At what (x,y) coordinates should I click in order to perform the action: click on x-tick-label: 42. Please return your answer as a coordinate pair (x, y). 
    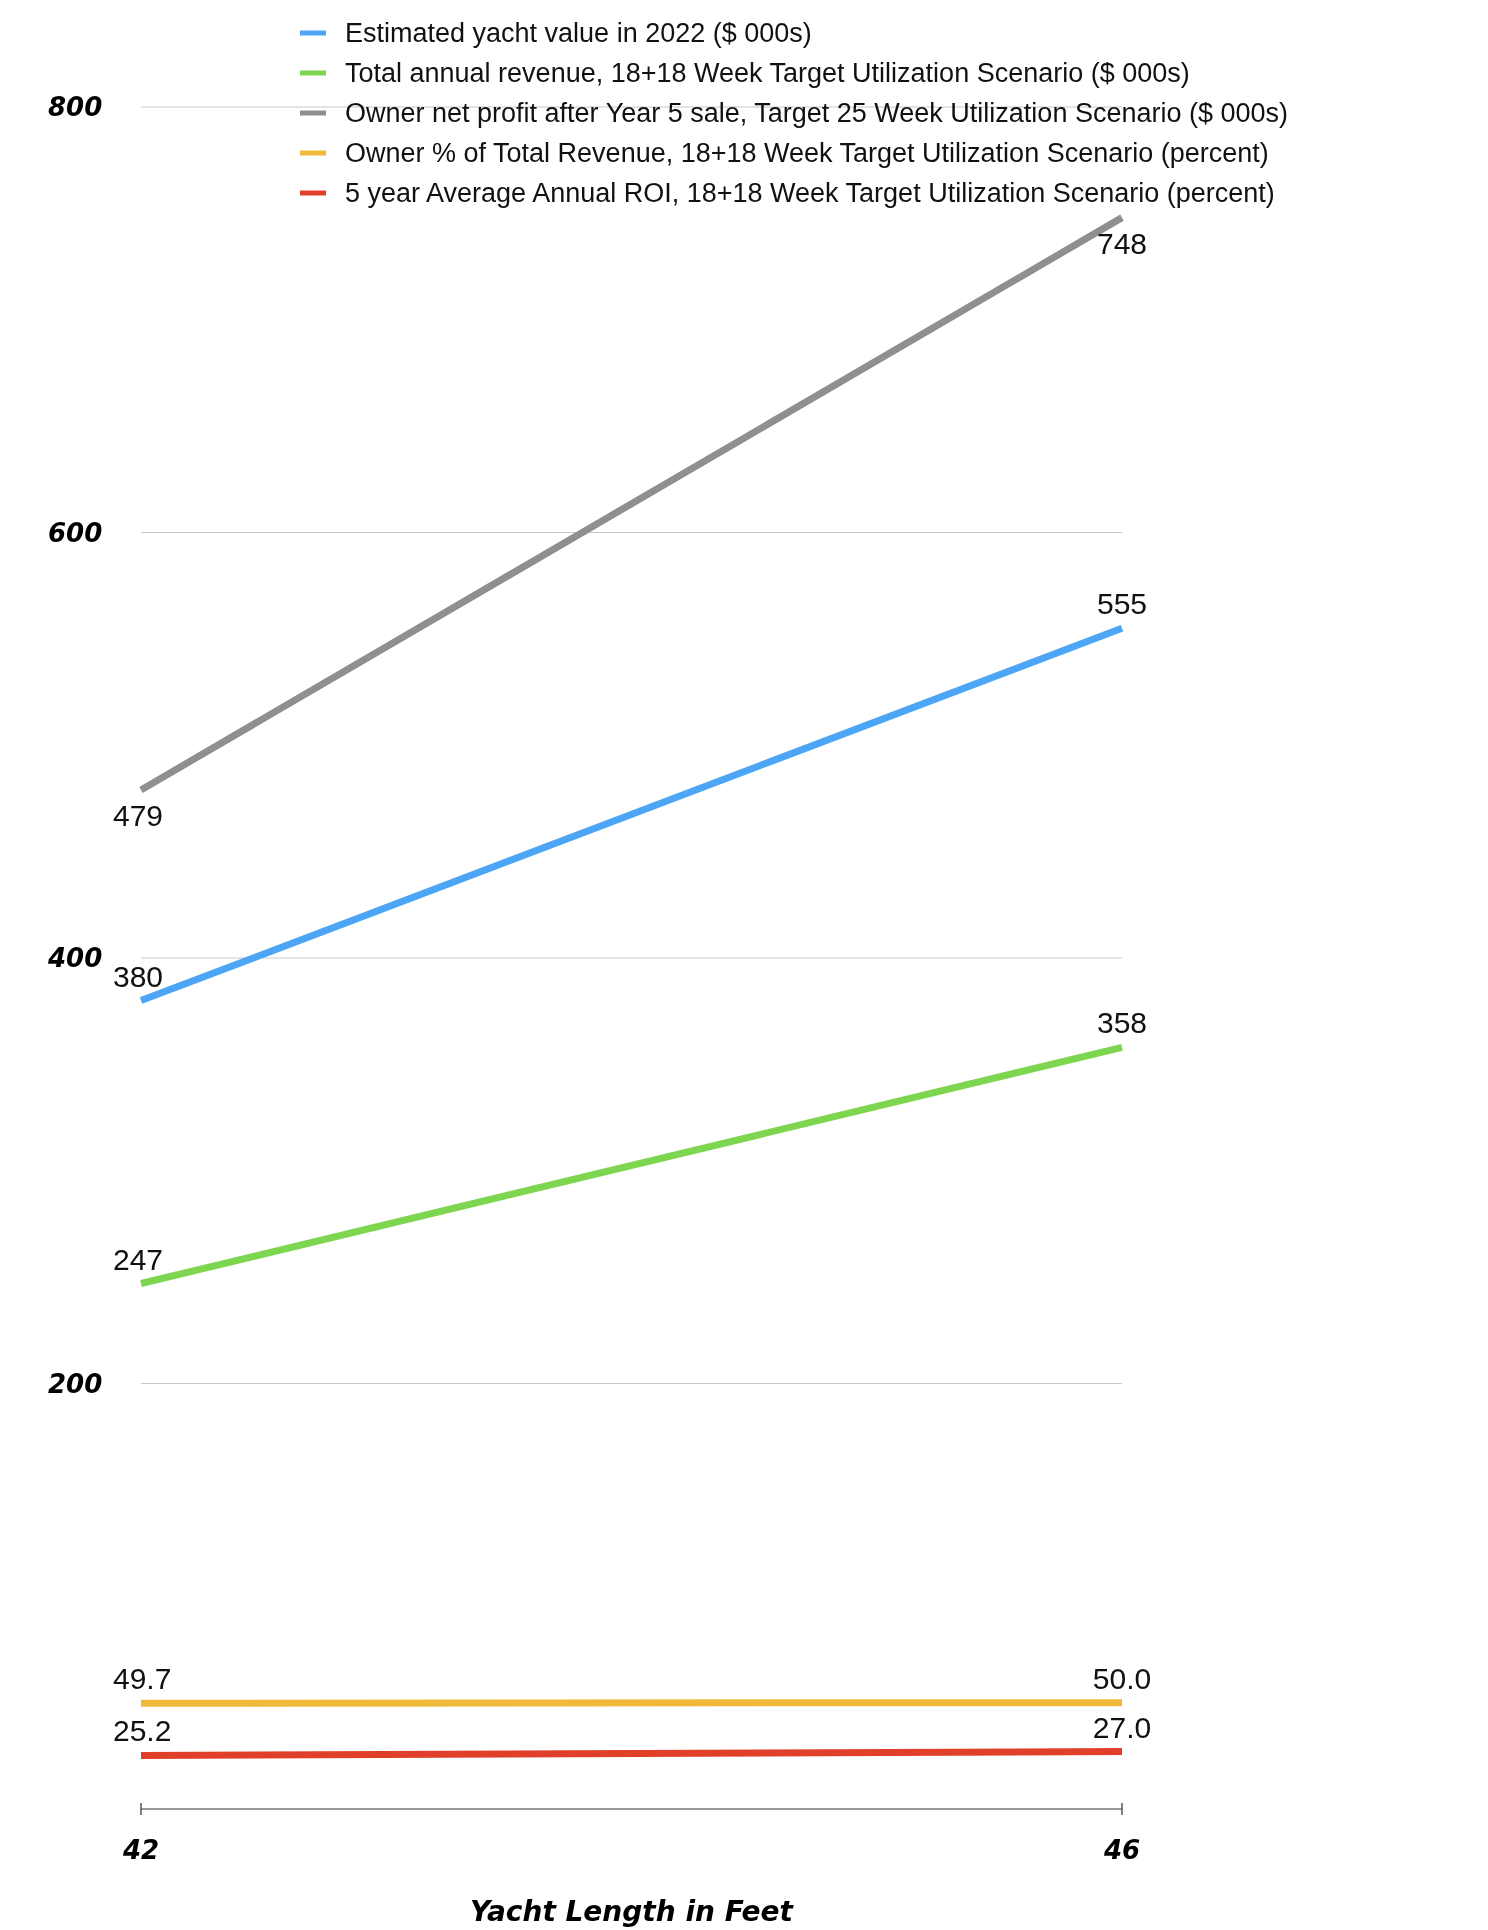
    Looking at the image, I should click on (140, 1850).